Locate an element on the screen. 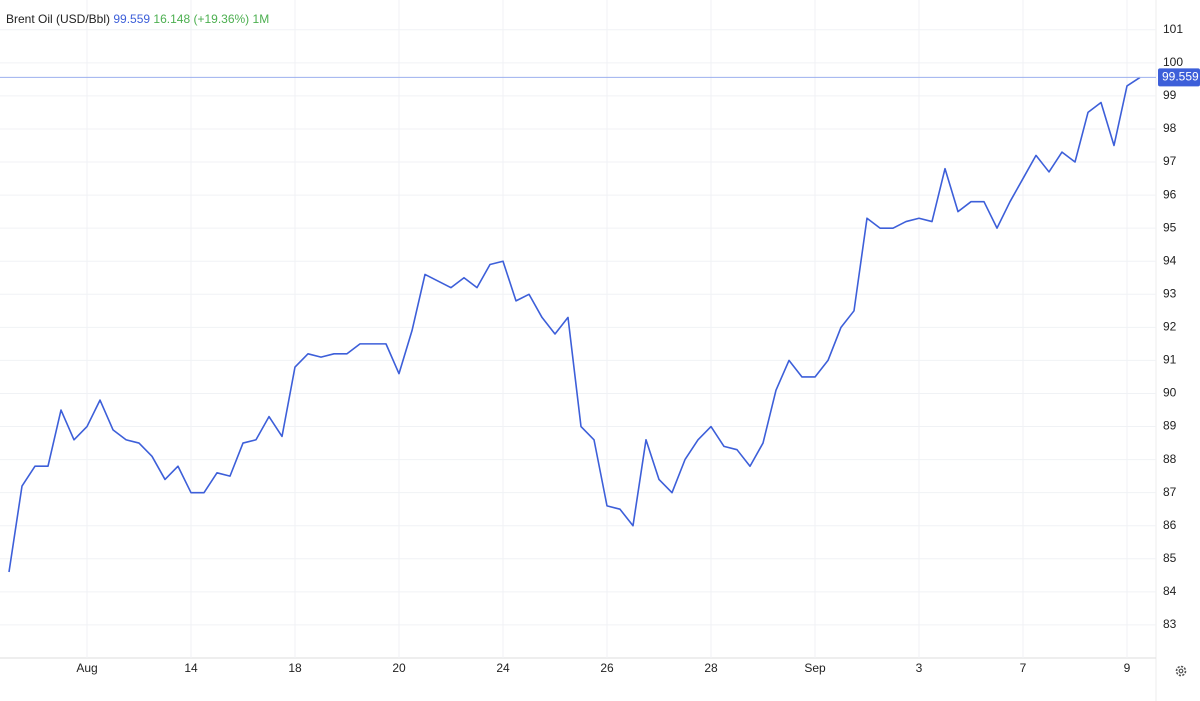 This screenshot has height=701, width=1200. x-tick-label: Sep is located at coordinates (815, 668).